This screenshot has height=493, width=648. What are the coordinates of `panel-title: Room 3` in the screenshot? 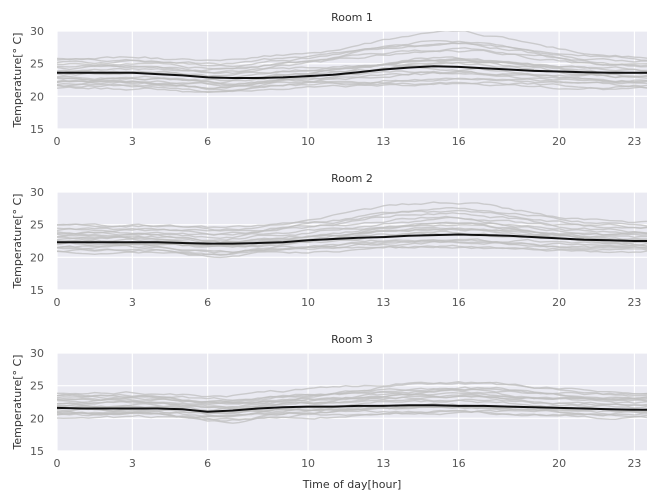 It's located at (352, 339).